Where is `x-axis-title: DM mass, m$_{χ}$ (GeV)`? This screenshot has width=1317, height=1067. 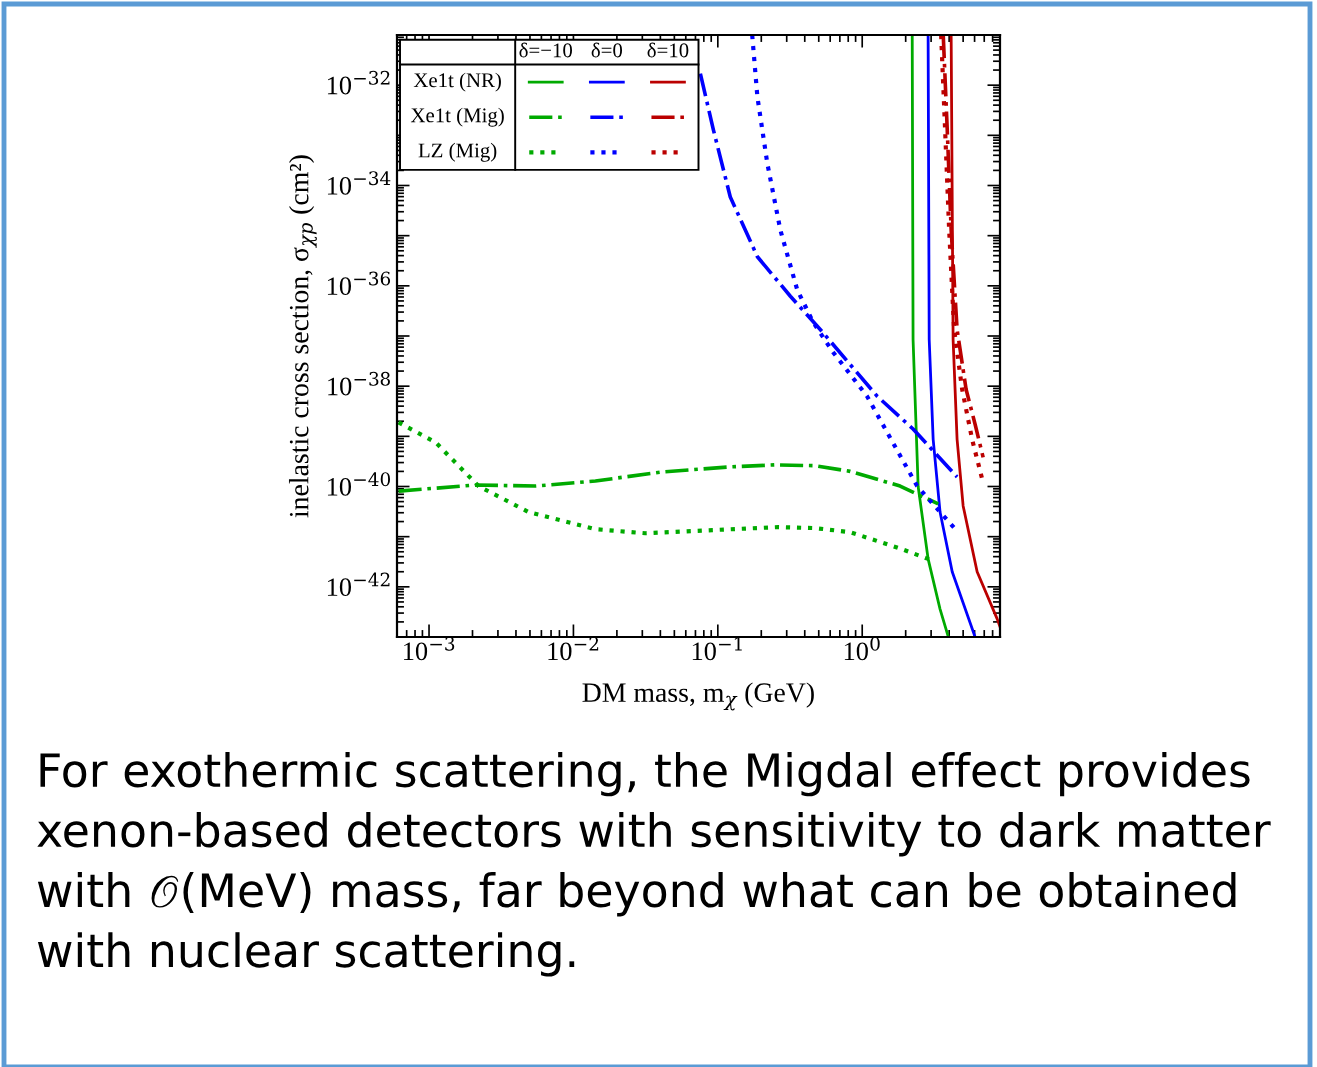 x-axis-title: DM mass, m$_{χ}$ (GeV) is located at coordinates (698, 696).